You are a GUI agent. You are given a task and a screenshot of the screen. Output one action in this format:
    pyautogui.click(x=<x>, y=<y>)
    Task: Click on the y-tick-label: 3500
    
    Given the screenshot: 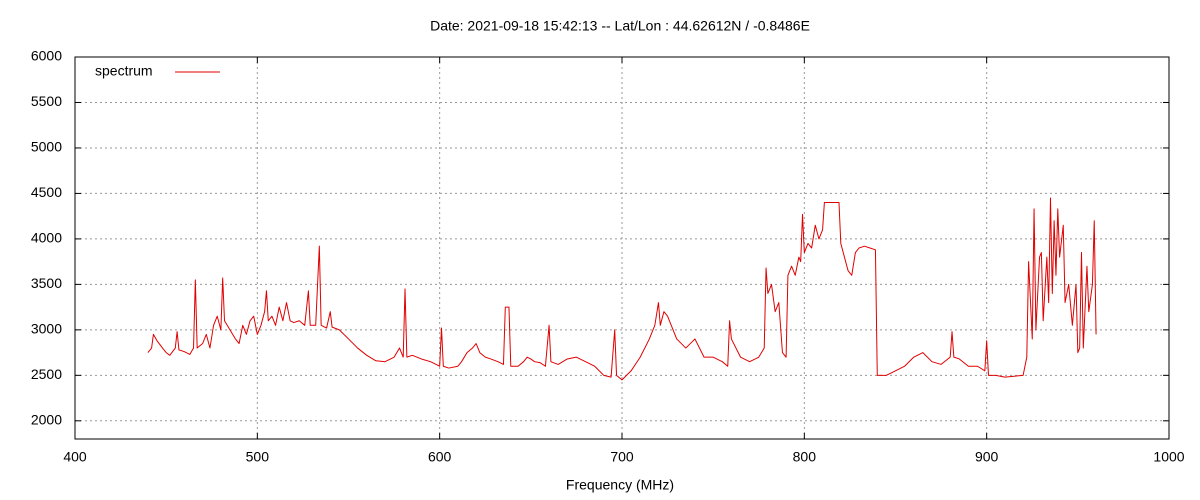 What is the action you would take?
    pyautogui.click(x=46, y=283)
    